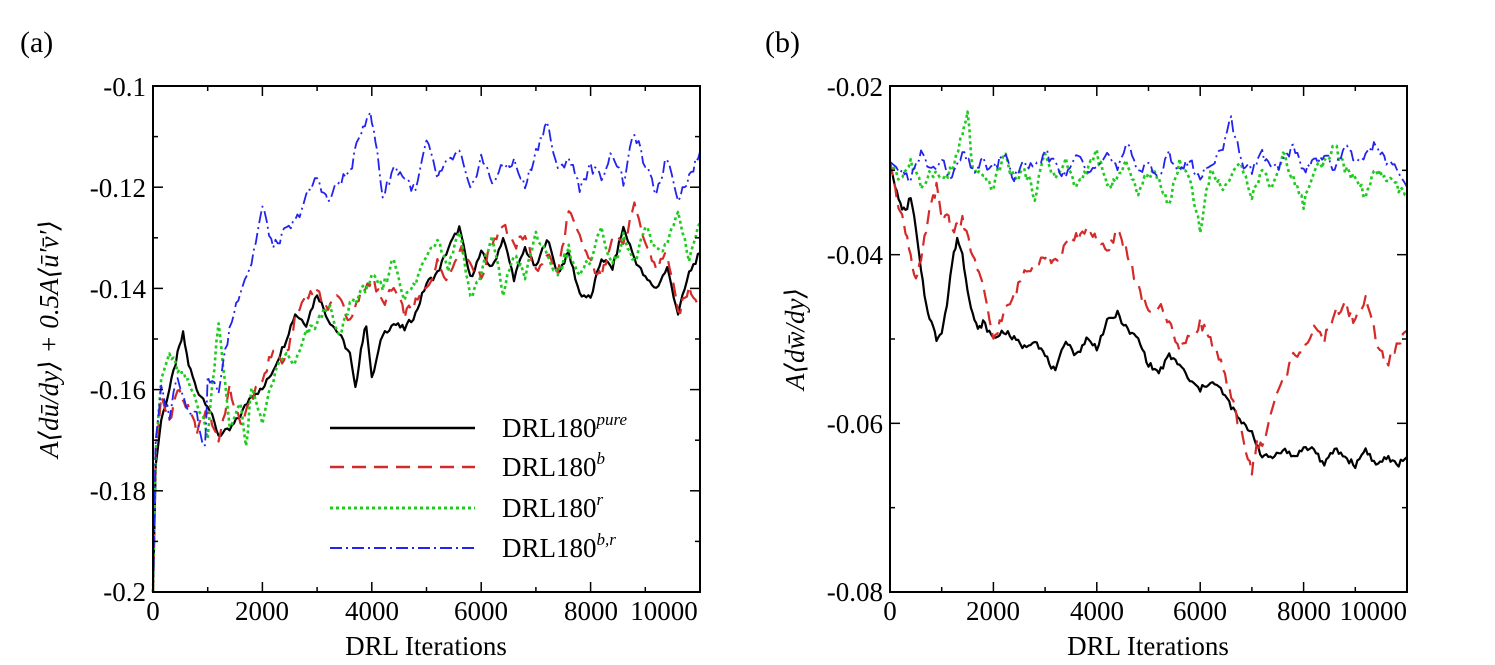 The height and width of the screenshot is (665, 1495). I want to click on a-ytick-label-5: -0.1, so click(124, 87).